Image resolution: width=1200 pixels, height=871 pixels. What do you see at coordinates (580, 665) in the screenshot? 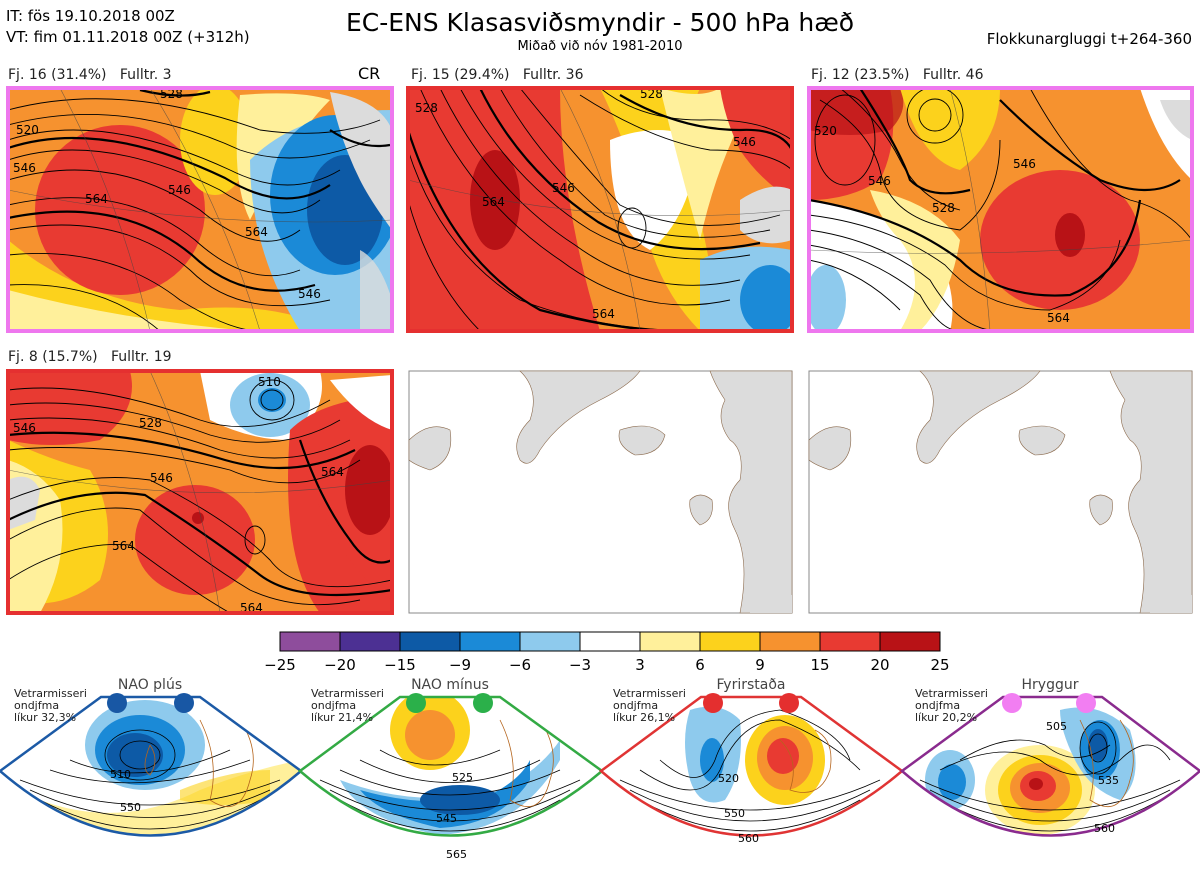
I see `colorbar-tick-label: −3` at bounding box center [580, 665].